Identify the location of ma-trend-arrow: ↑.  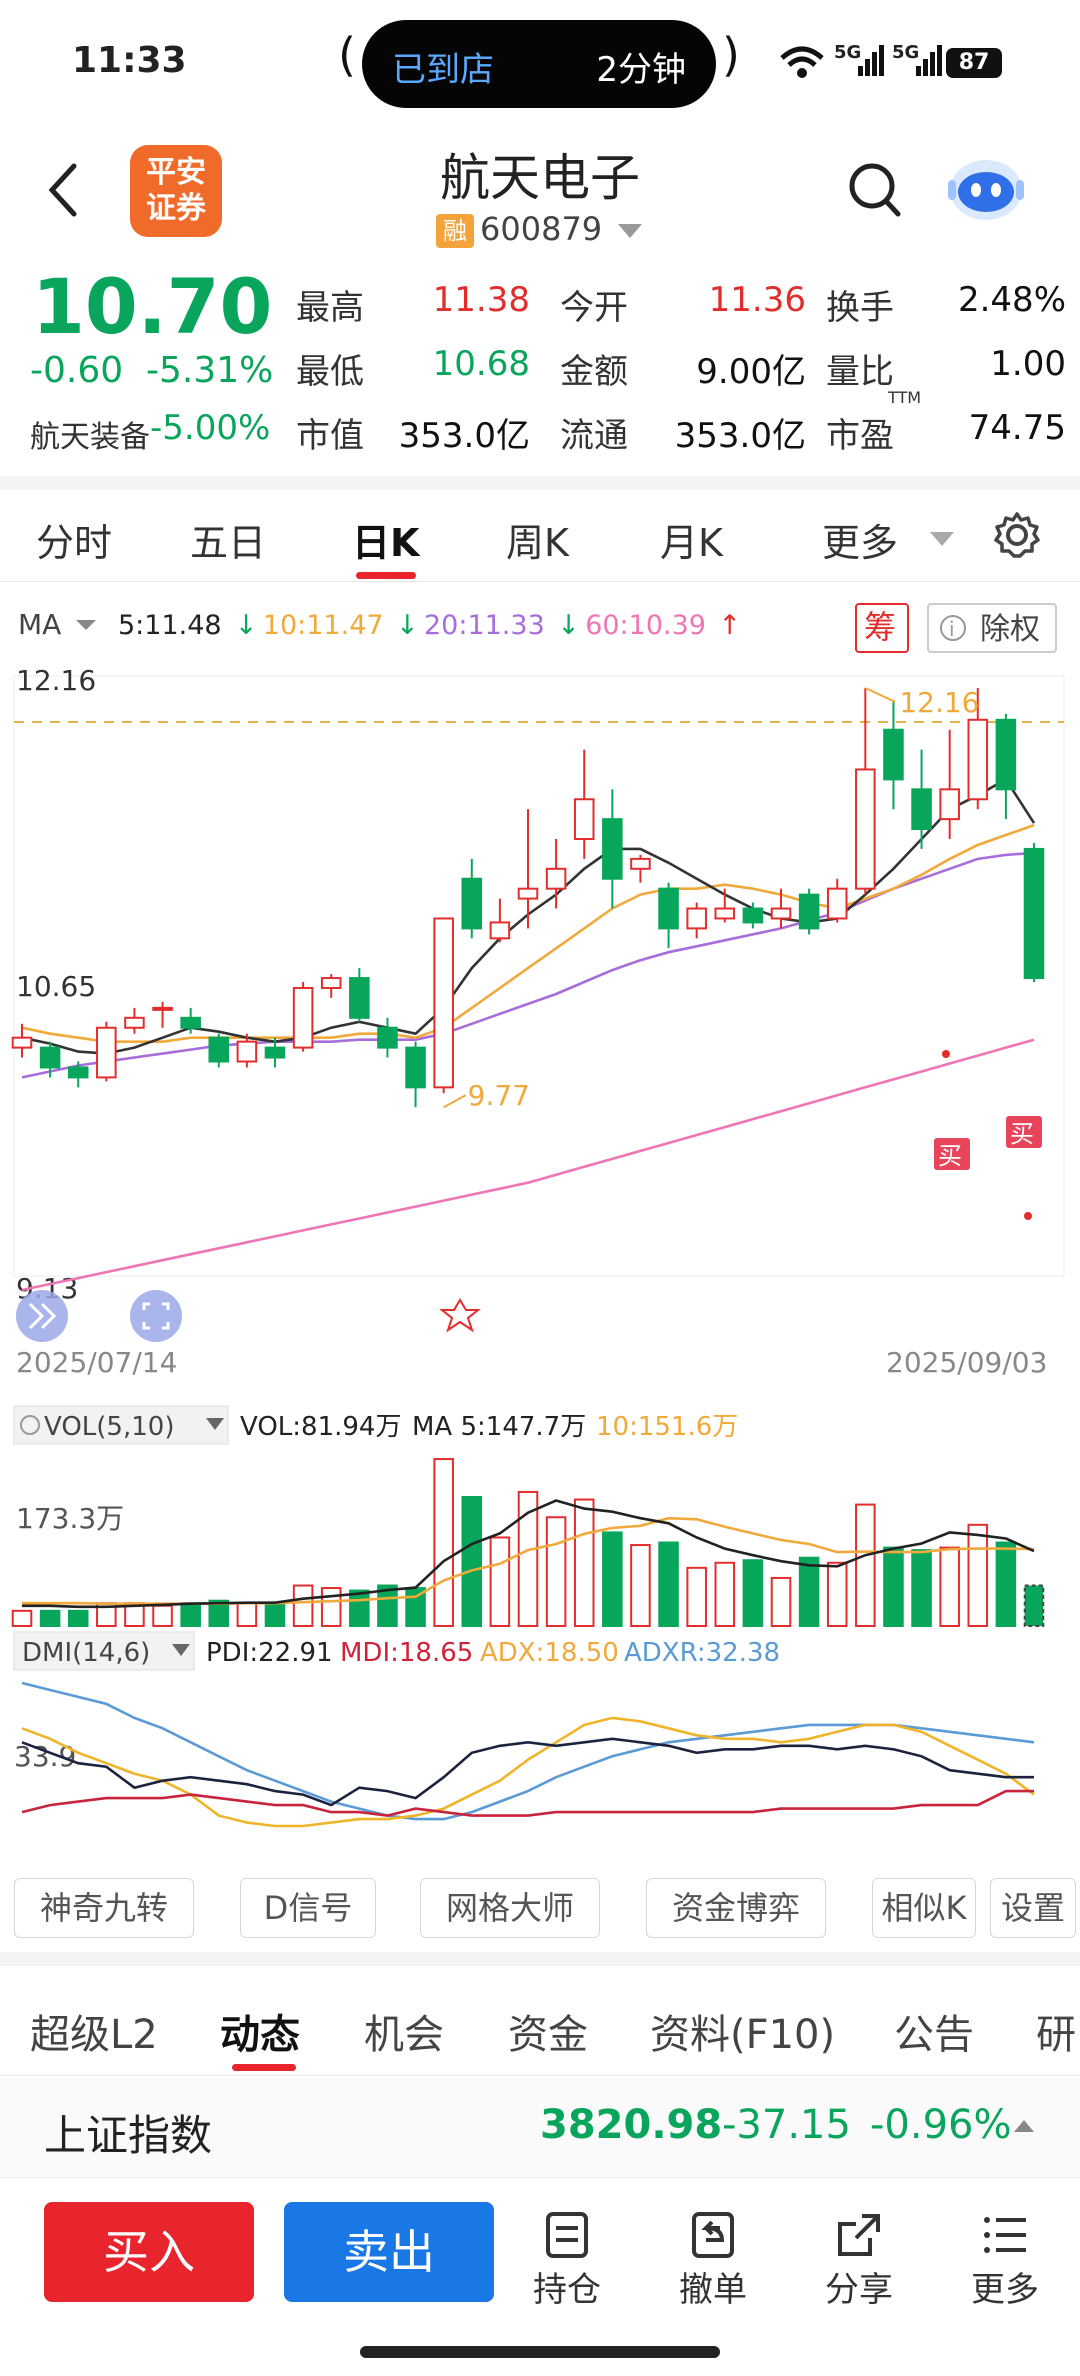
(729, 625).